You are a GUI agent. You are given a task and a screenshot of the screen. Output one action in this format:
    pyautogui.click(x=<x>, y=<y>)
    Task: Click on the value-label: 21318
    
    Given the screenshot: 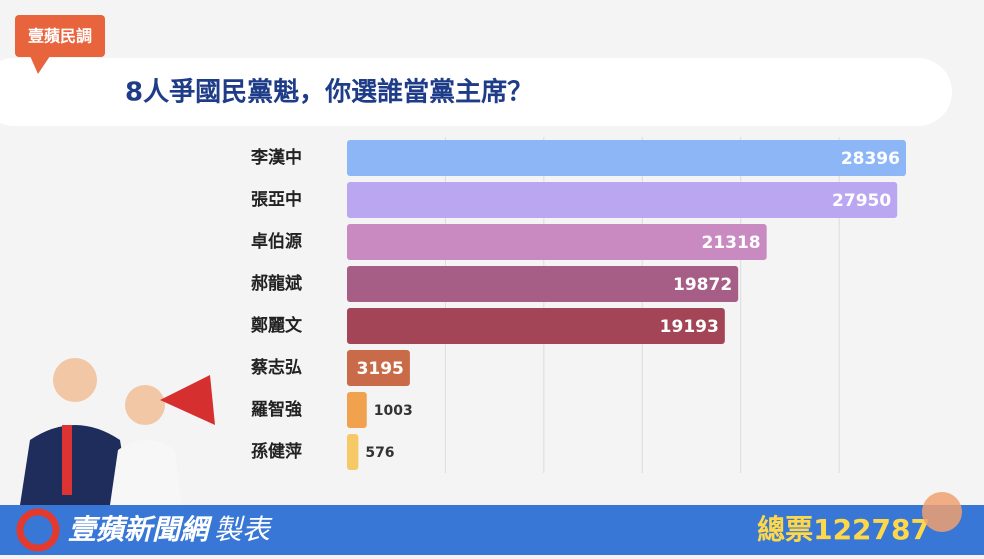 What is the action you would take?
    pyautogui.click(x=730, y=243)
    